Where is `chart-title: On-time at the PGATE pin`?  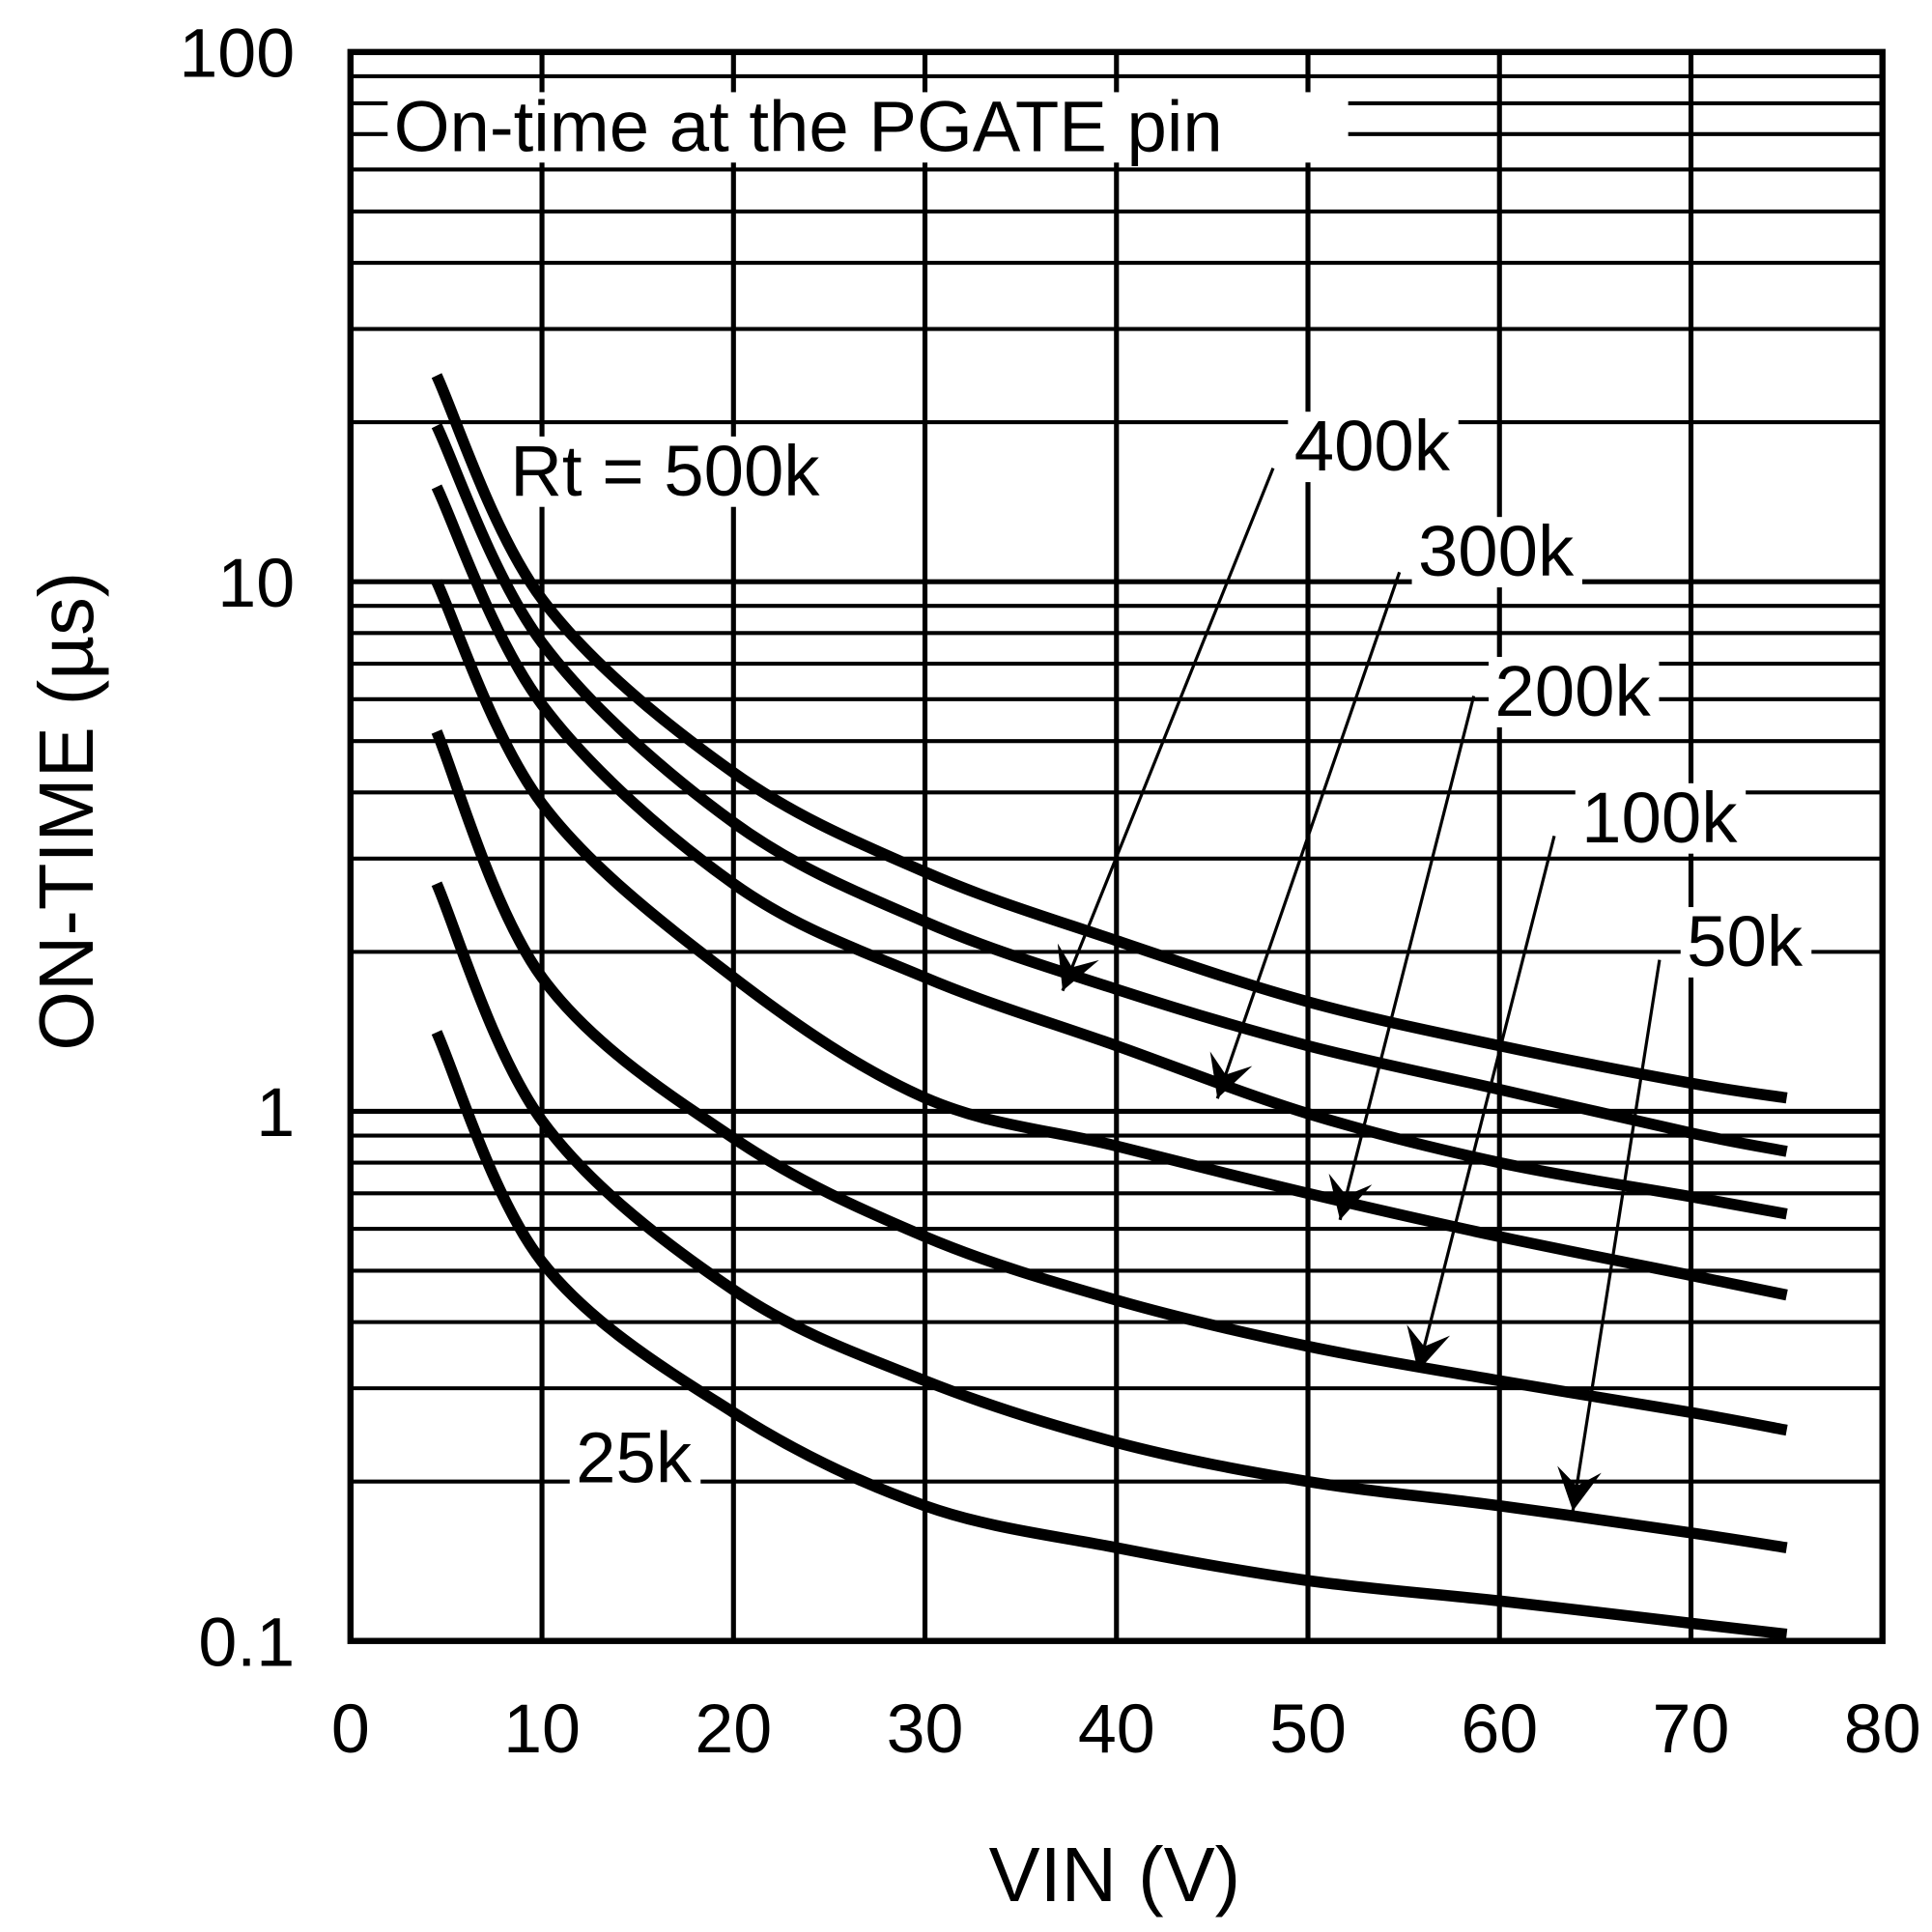
chart-title: On-time at the PGATE pin is located at coordinates (808, 126).